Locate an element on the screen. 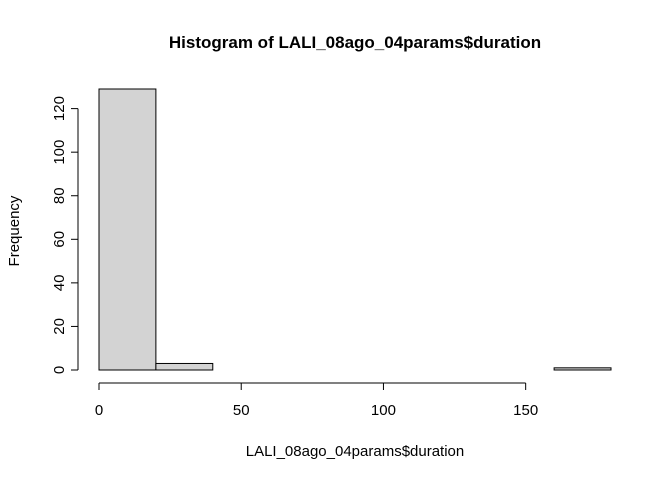 This screenshot has height=480, width=672. x-tick-label: 0 is located at coordinates (99, 410).